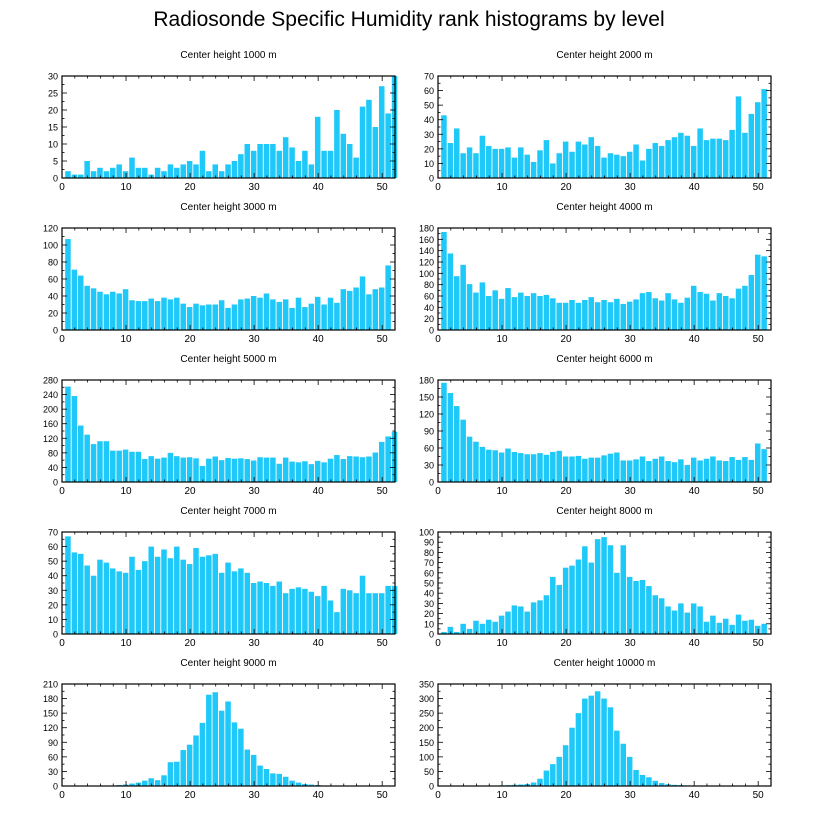  Describe the element at coordinates (429, 543) in the screenshot. I see `y-tick-label: 90` at that location.